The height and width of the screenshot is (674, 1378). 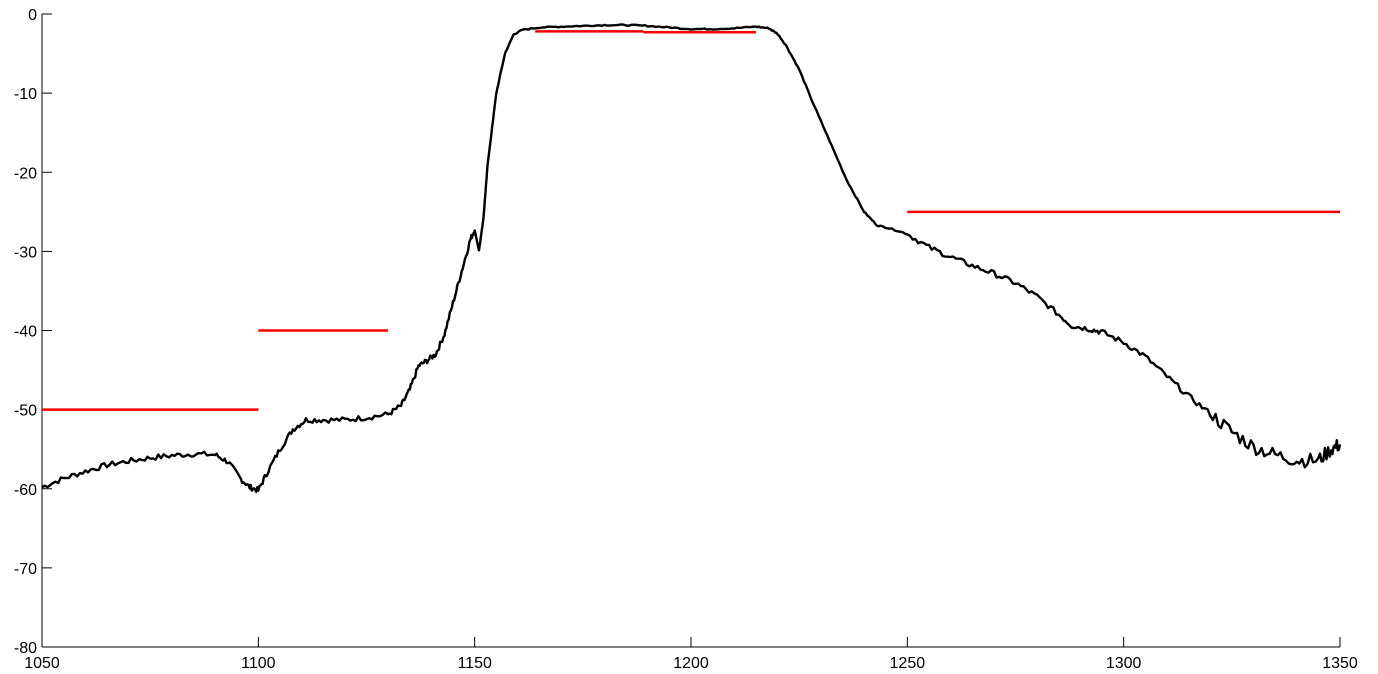 What do you see at coordinates (42, 663) in the screenshot?
I see `x-tick-label: 1050` at bounding box center [42, 663].